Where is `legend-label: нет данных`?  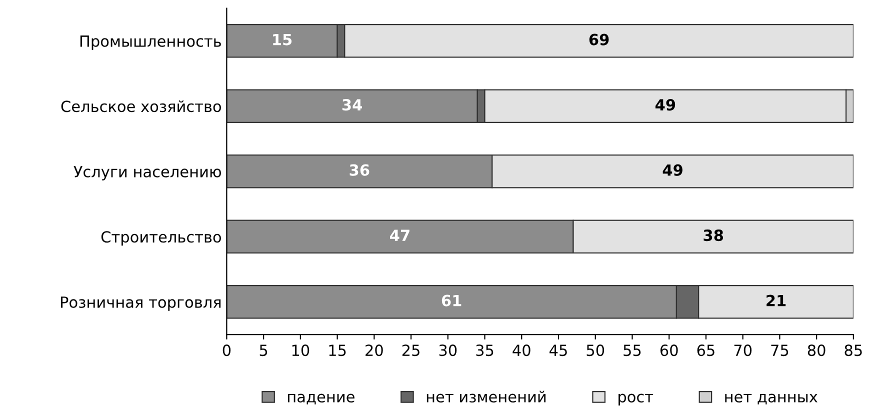
legend-label: нет данных is located at coordinates (771, 399).